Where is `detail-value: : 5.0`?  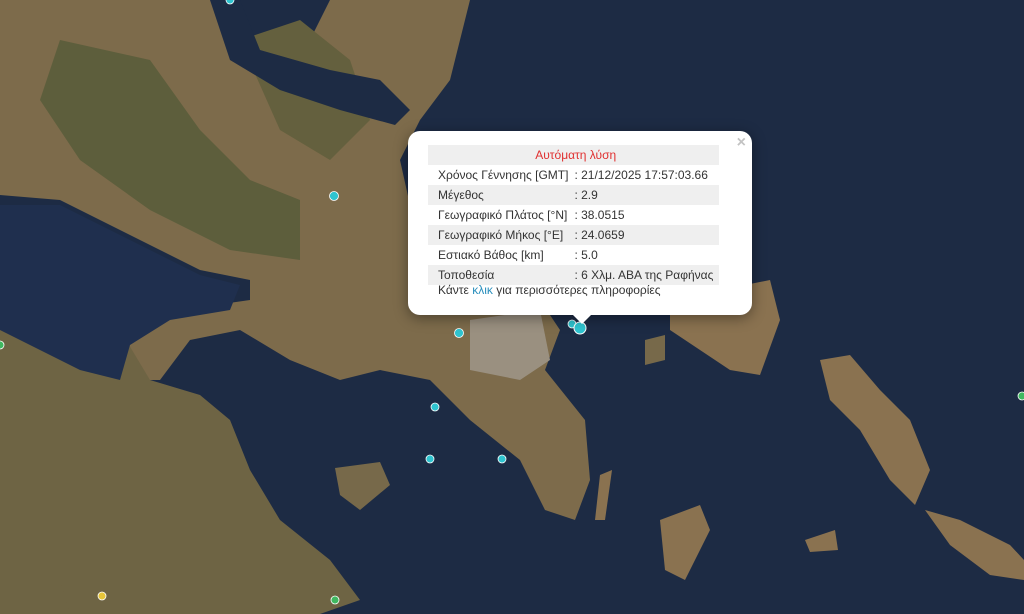
detail-value: : 5.0 is located at coordinates (586, 255).